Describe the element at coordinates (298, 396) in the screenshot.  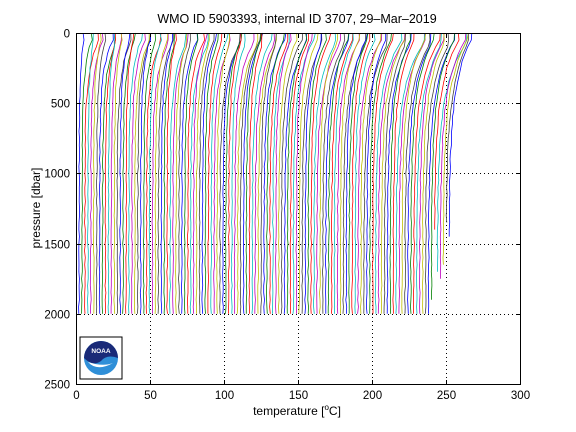
I see `x-tick-label: 150` at that location.